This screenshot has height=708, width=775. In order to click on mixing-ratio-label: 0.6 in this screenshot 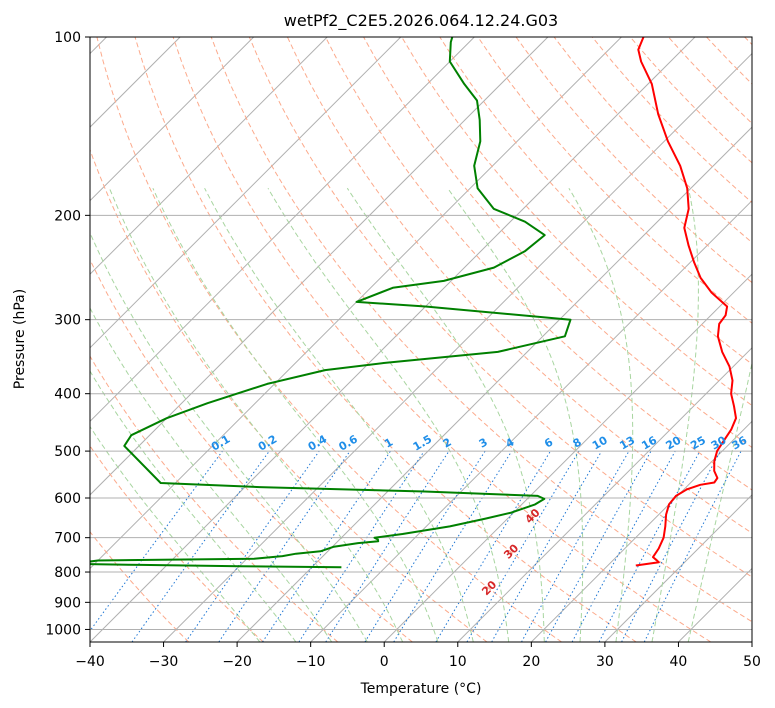, I will do `click(349, 442)`.